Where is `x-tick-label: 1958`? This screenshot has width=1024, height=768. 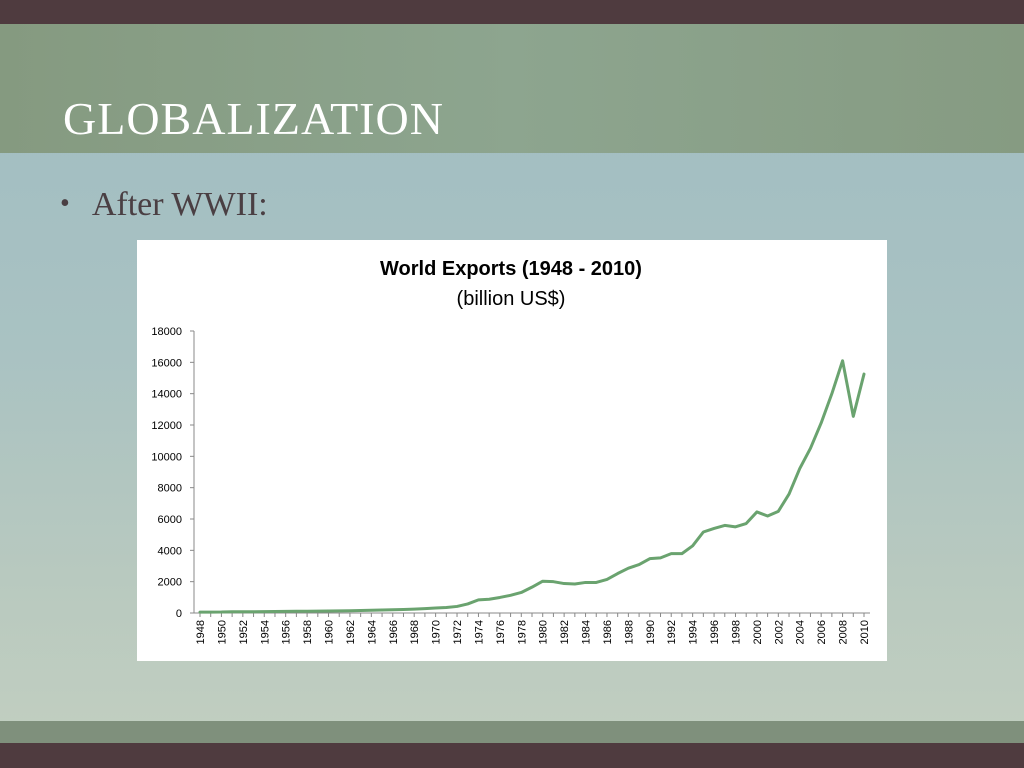 x-tick-label: 1958 is located at coordinates (308, 632).